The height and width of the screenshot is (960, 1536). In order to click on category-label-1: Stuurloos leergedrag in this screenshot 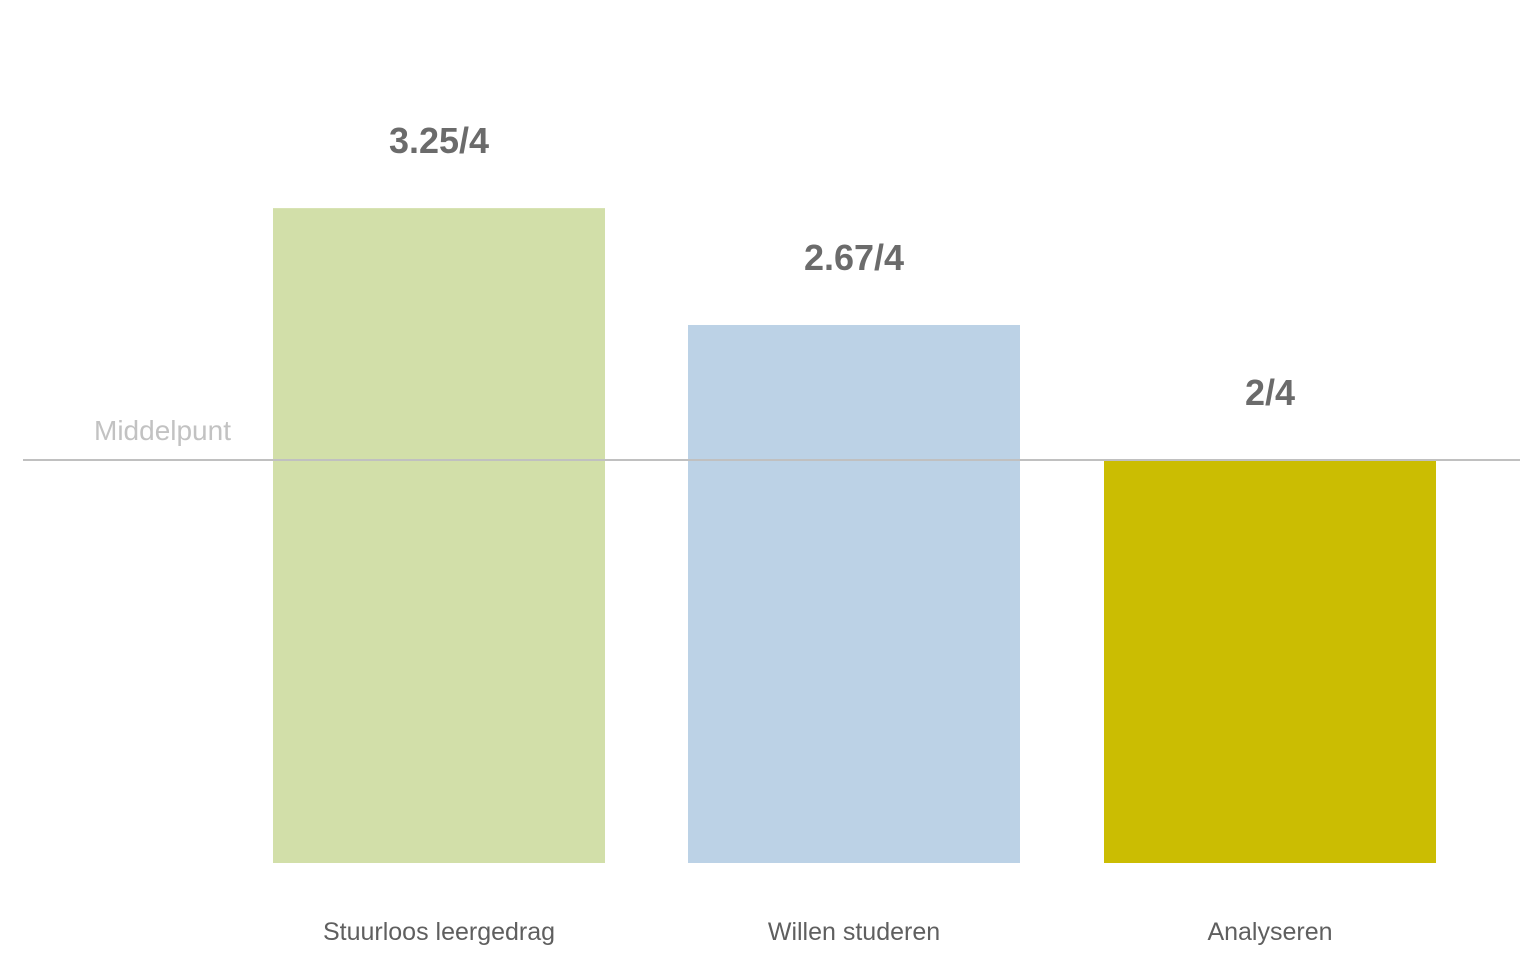, I will do `click(439, 932)`.